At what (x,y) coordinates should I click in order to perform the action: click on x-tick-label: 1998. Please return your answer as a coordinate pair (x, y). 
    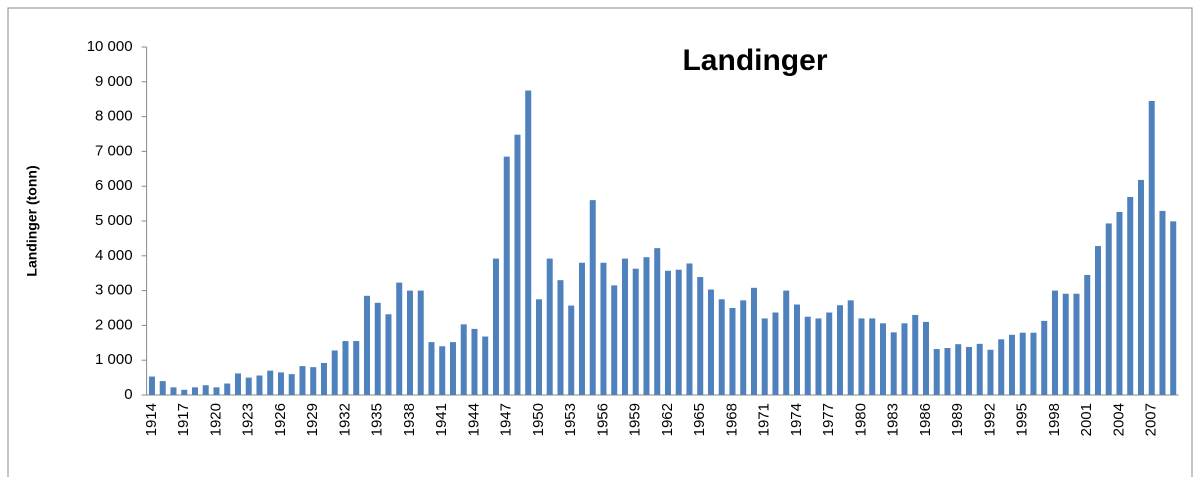
    Looking at the image, I should click on (1054, 419).